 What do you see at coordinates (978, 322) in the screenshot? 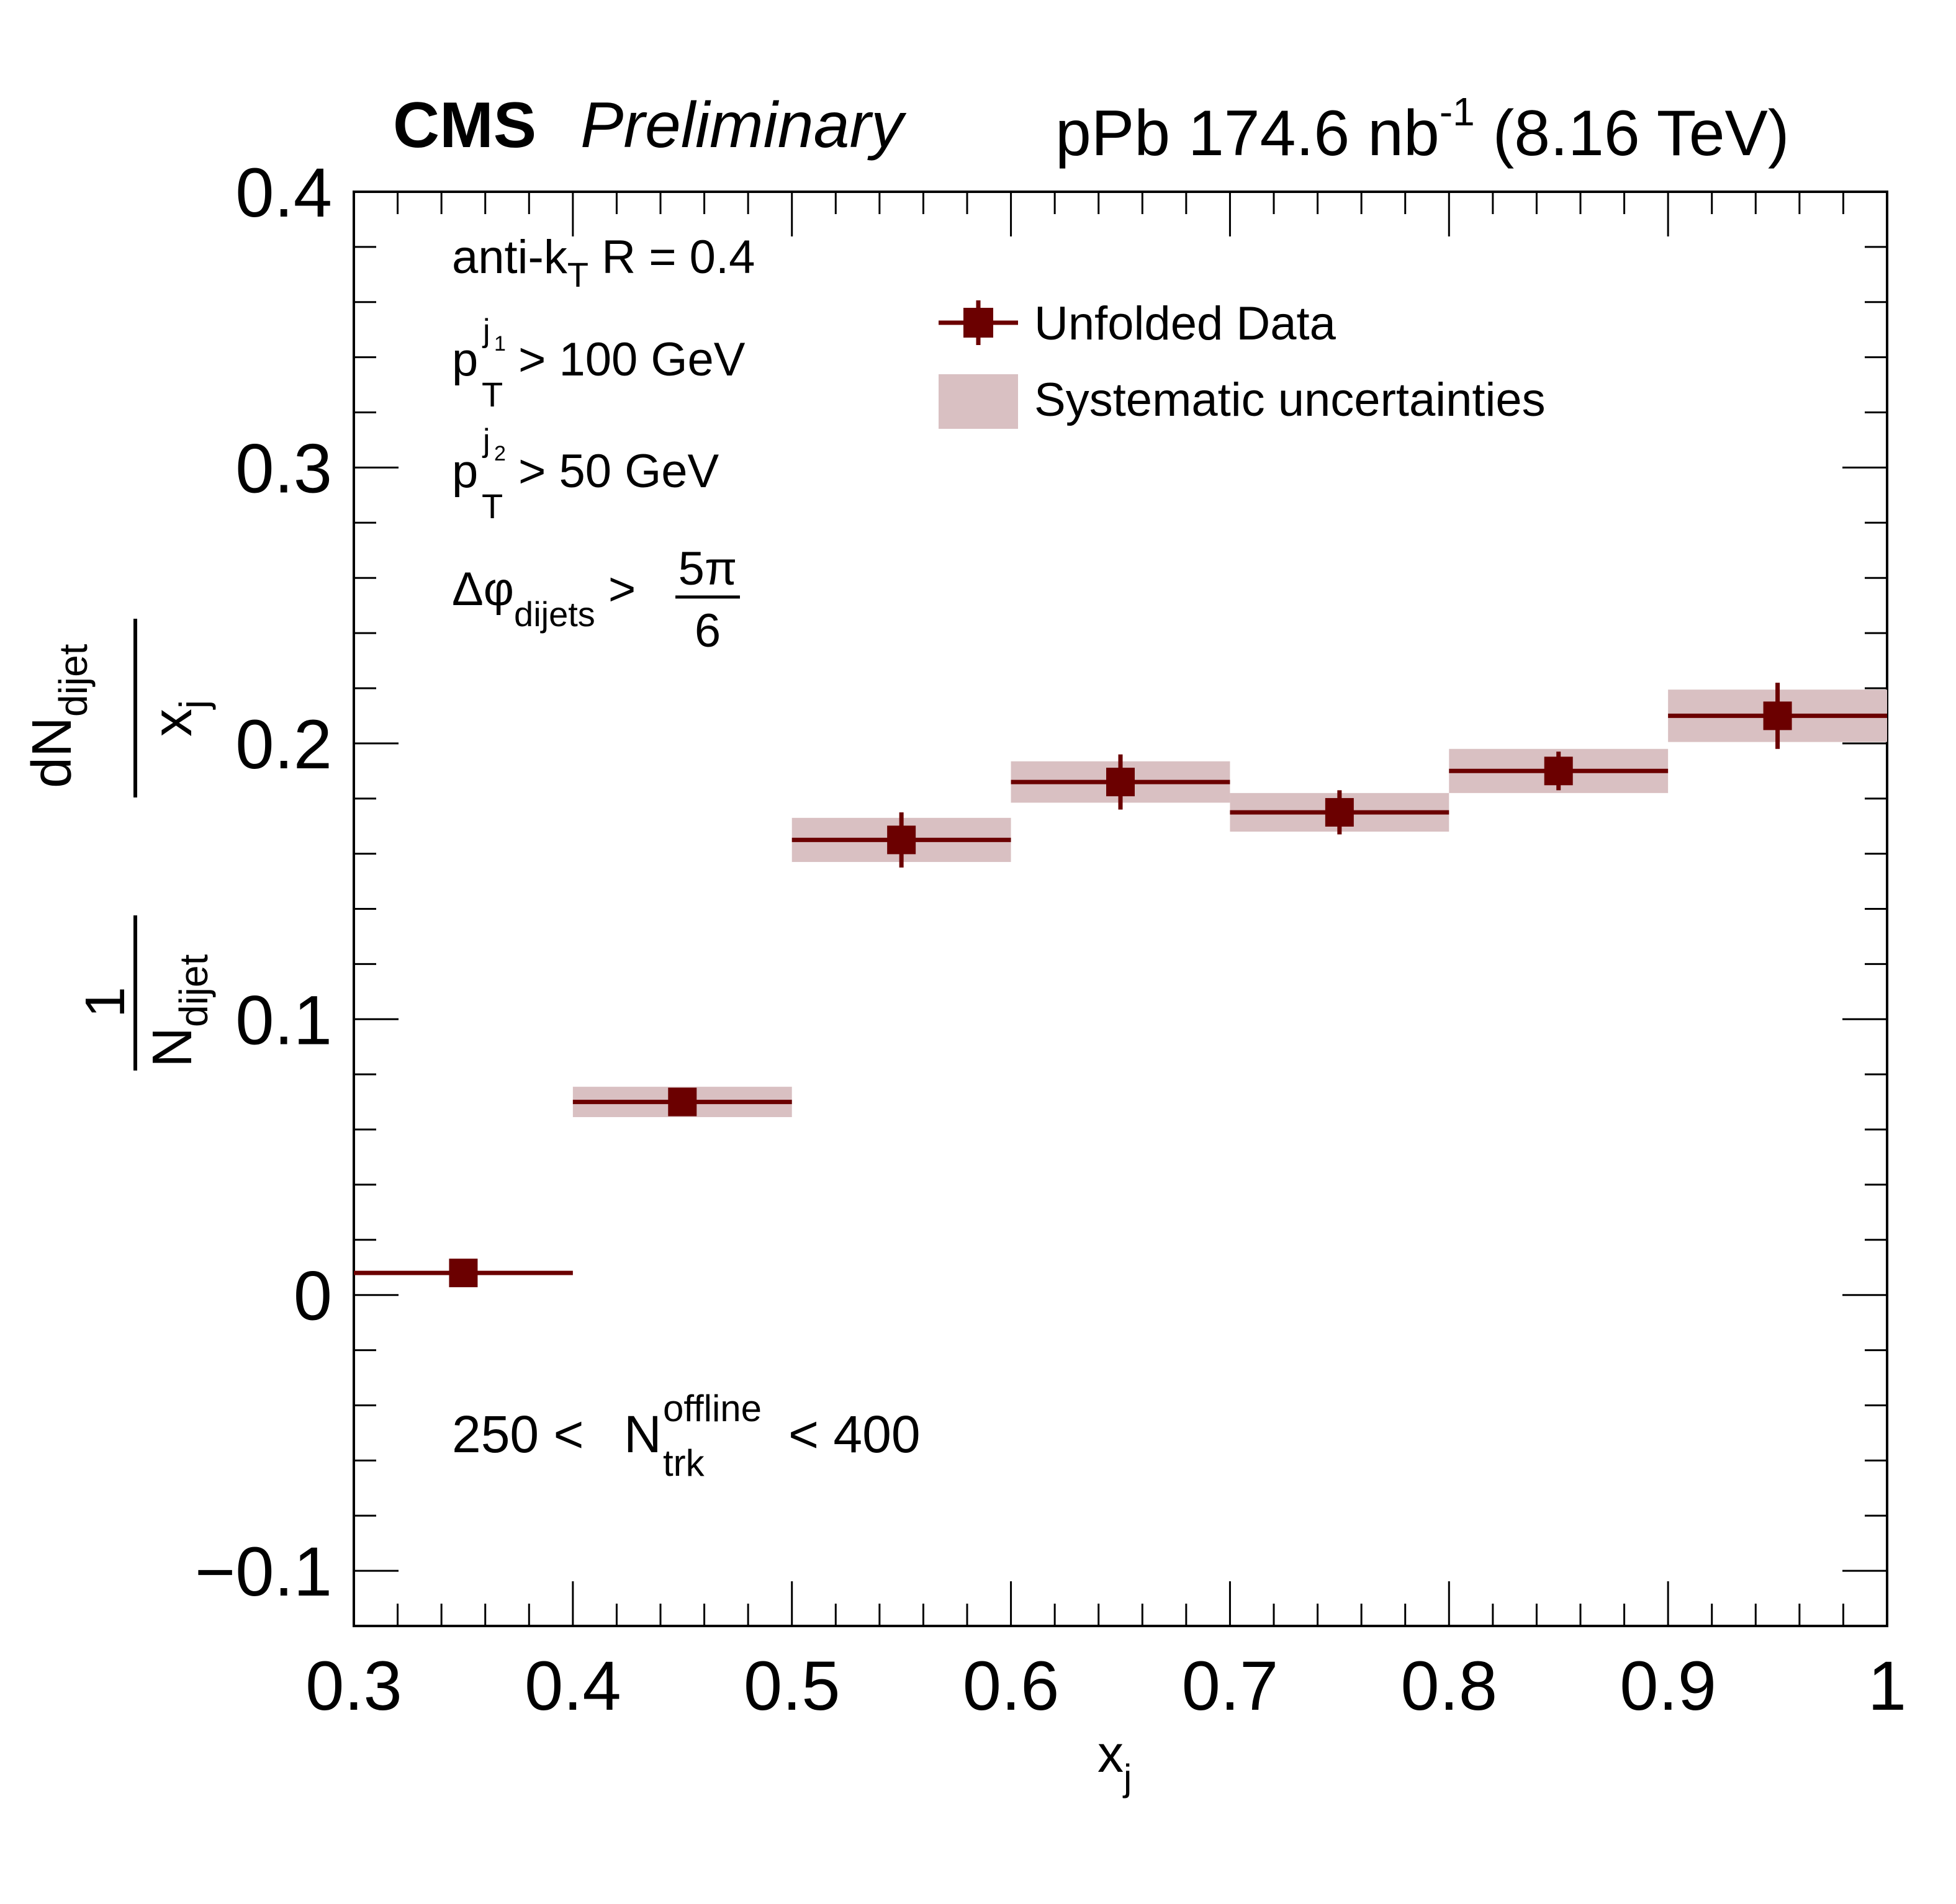
I see `legend-data-marker` at bounding box center [978, 322].